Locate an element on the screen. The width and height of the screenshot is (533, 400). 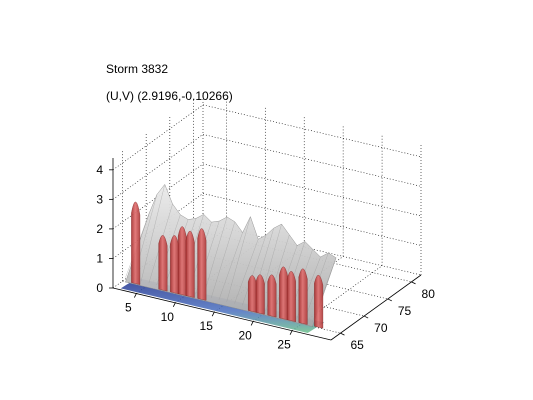
y-tick-label: 65 is located at coordinates (357, 345).